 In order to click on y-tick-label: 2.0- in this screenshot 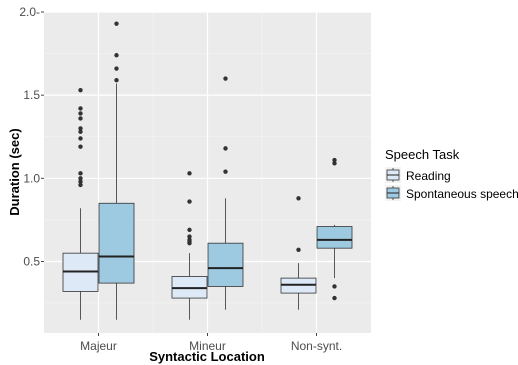, I will do `click(29, 12)`.